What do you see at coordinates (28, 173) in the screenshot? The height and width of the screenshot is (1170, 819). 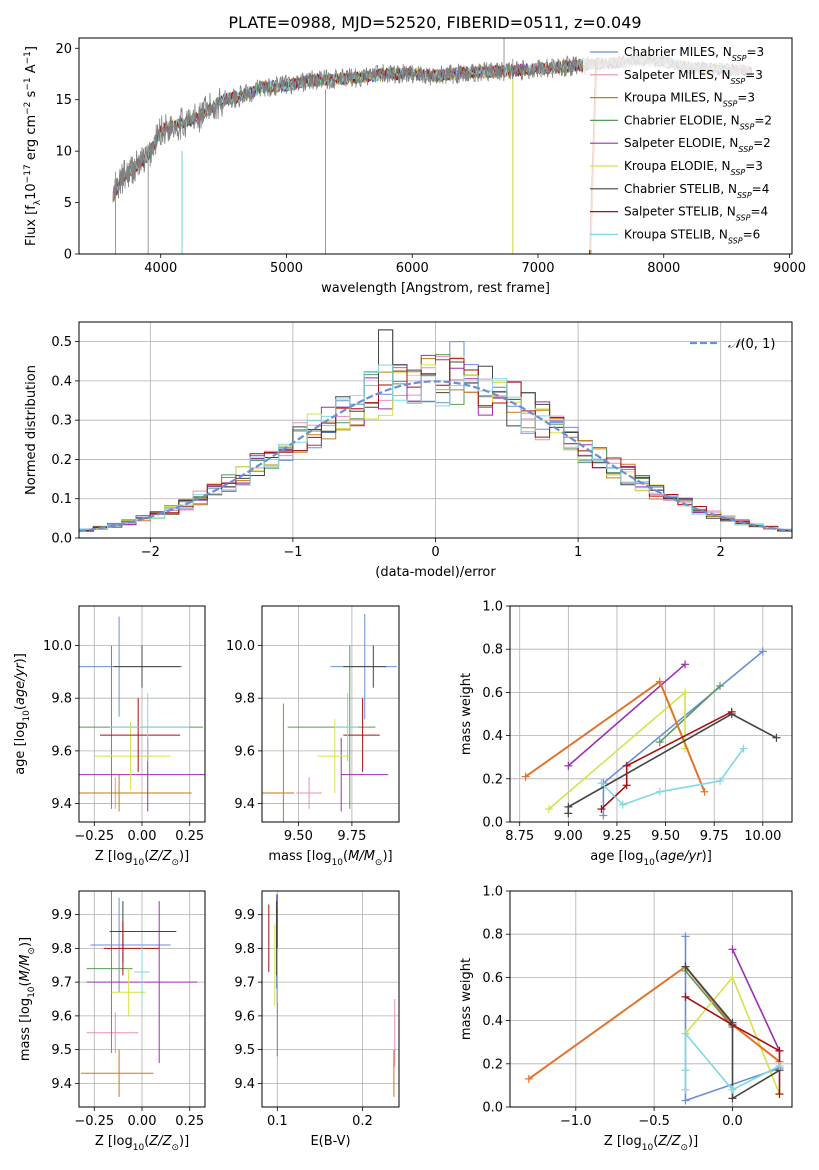 I see `ylabel-part: −17` at bounding box center [28, 173].